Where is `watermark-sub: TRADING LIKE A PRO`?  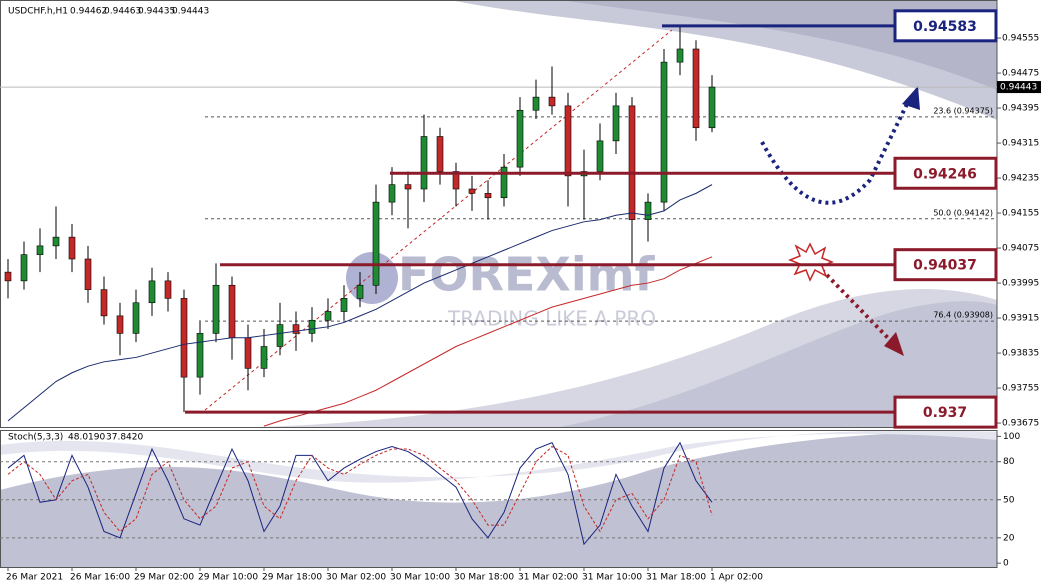
watermark-sub: TRADING LIKE A PRO is located at coordinates (551, 319).